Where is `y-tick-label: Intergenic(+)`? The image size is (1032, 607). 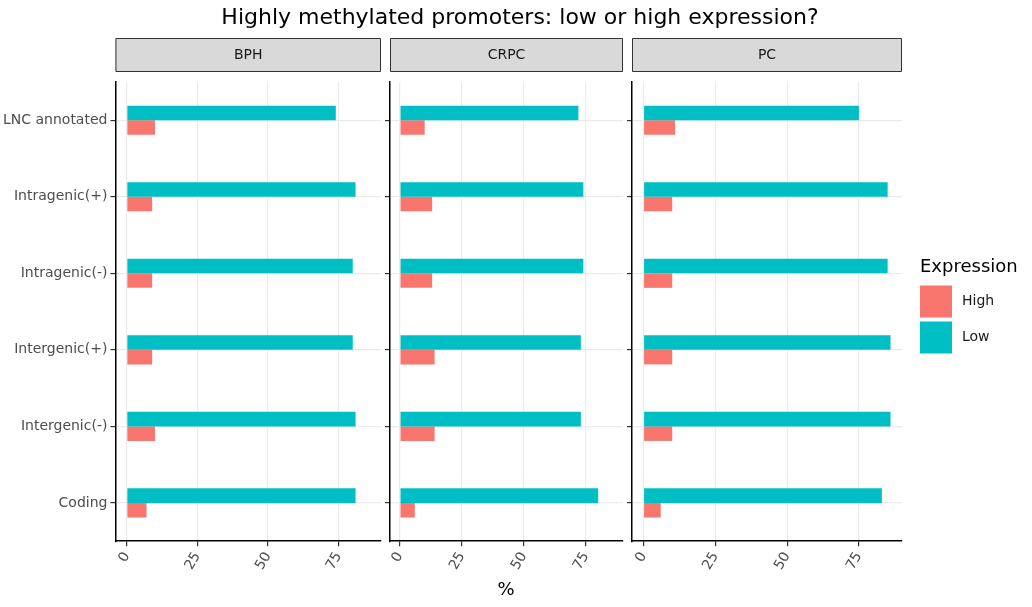 y-tick-label: Intergenic(+) is located at coordinates (61, 348).